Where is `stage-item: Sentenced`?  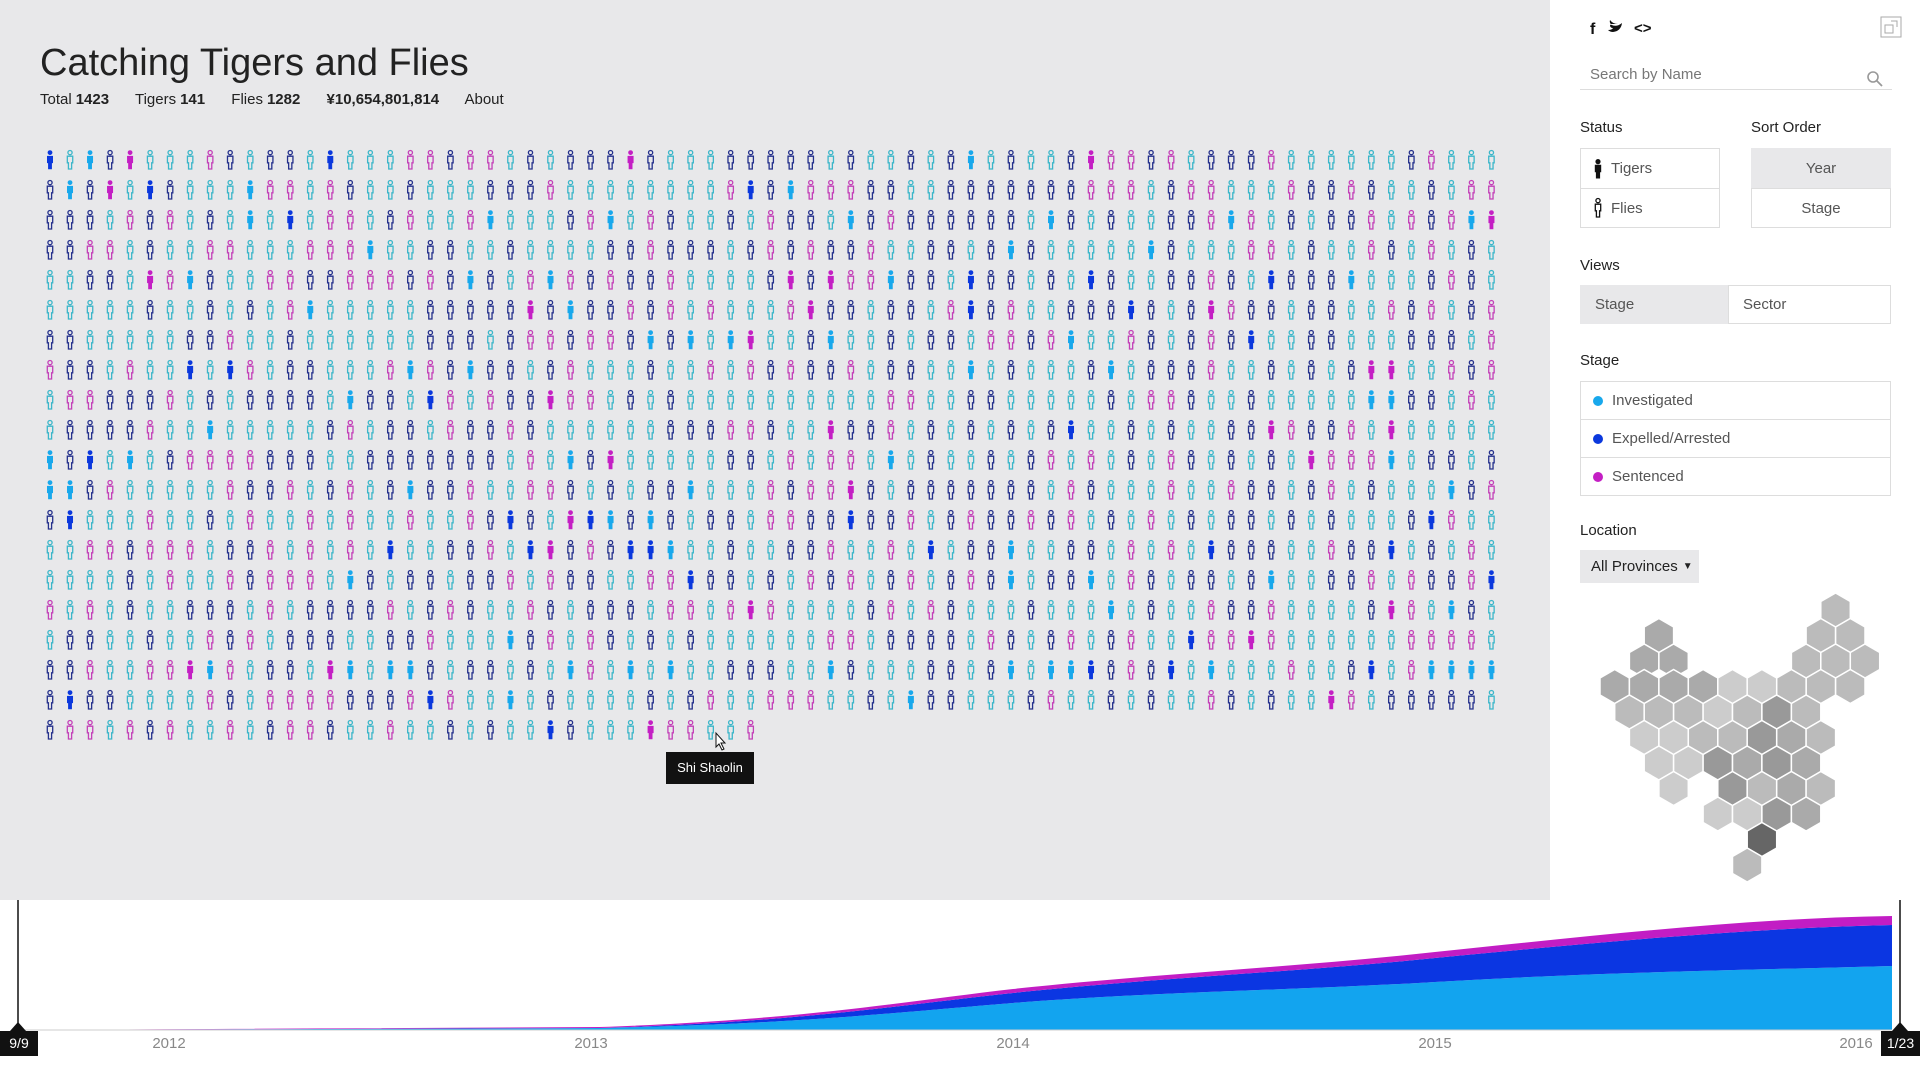
stage-item: Sentenced is located at coordinates (1735, 476).